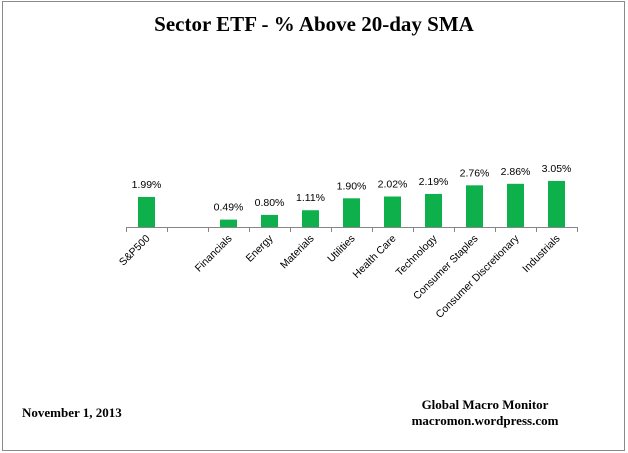 The width and height of the screenshot is (628, 453). I want to click on date-label: November 1, 2013, so click(72, 412).